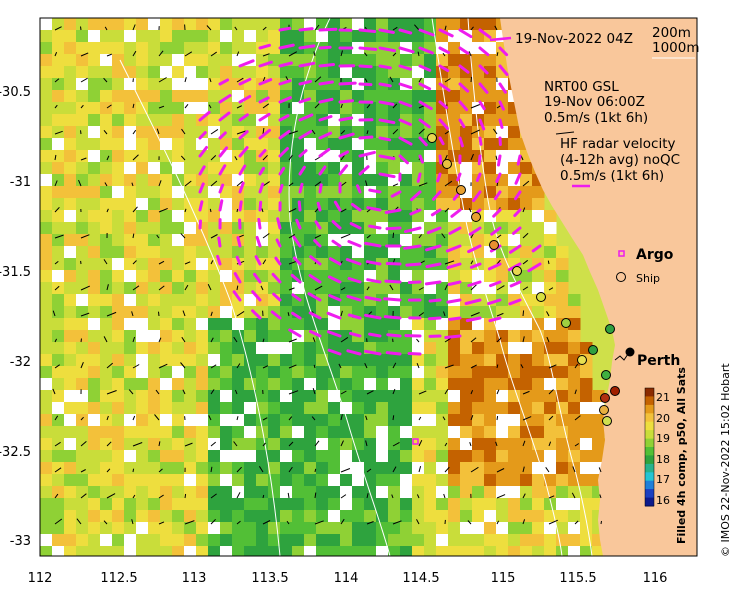  Describe the element at coordinates (655, 578) in the screenshot. I see `x-tick-label: 116` at that location.